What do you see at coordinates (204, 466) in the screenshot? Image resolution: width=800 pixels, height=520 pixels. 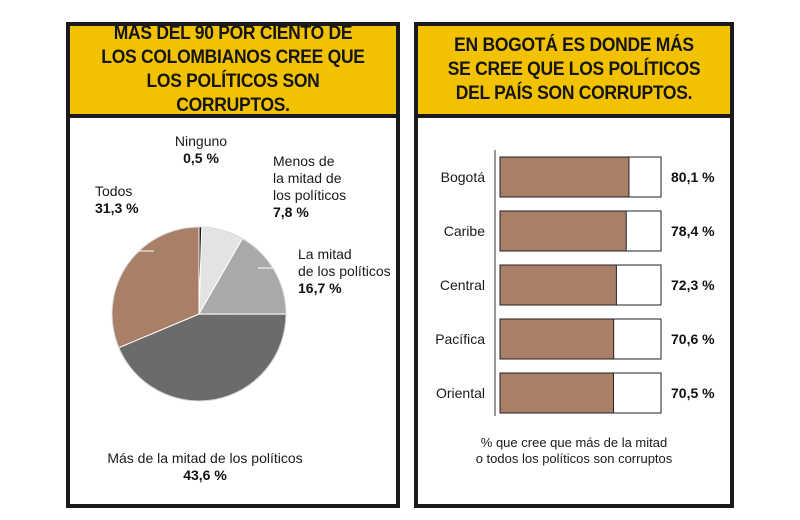 I see `pie-label-mas: Más de la mitad de los políticos 43,6 %` at bounding box center [204, 466].